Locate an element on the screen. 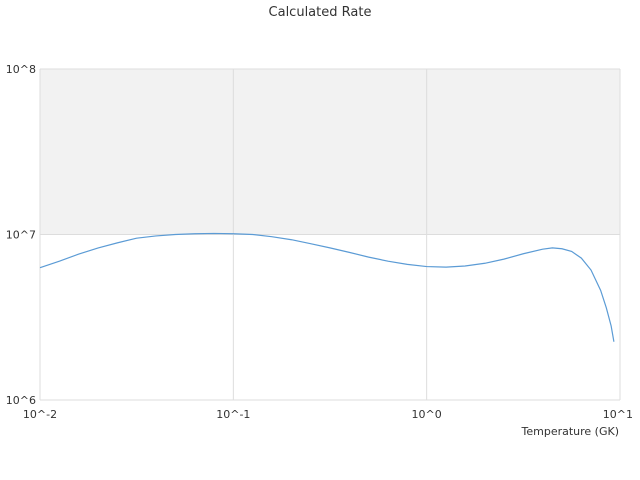 The image size is (640, 480). x-axis-title: Temperature (GK) is located at coordinates (570, 431).